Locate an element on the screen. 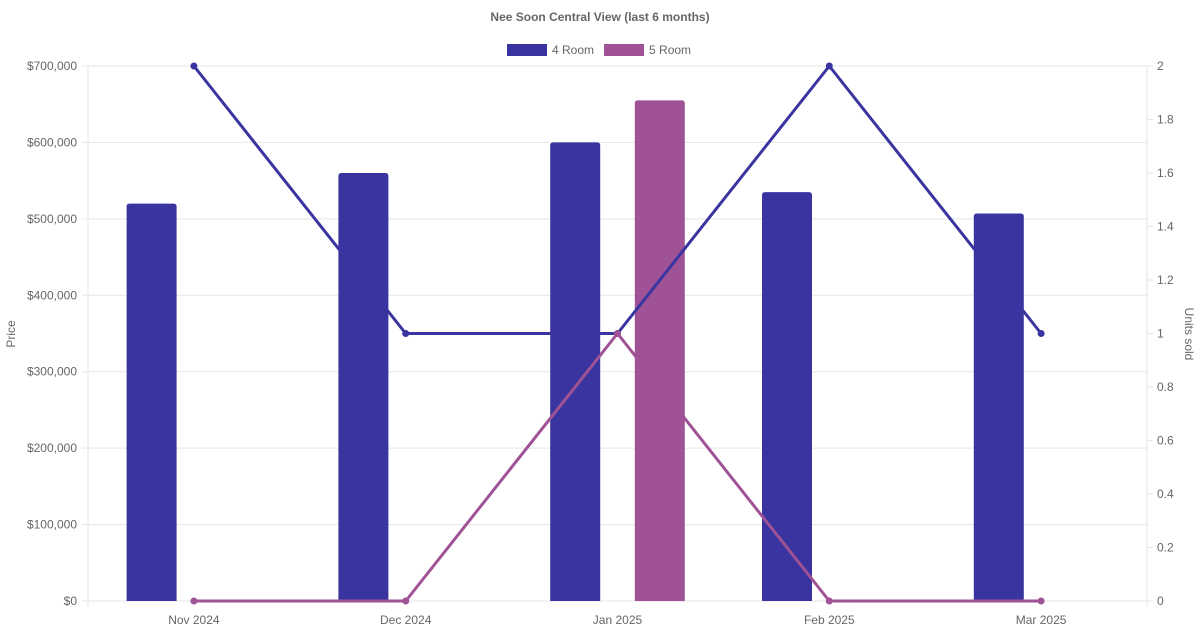 This screenshot has width=1200, height=635. right-axis-label: Units sold is located at coordinates (1189, 334).